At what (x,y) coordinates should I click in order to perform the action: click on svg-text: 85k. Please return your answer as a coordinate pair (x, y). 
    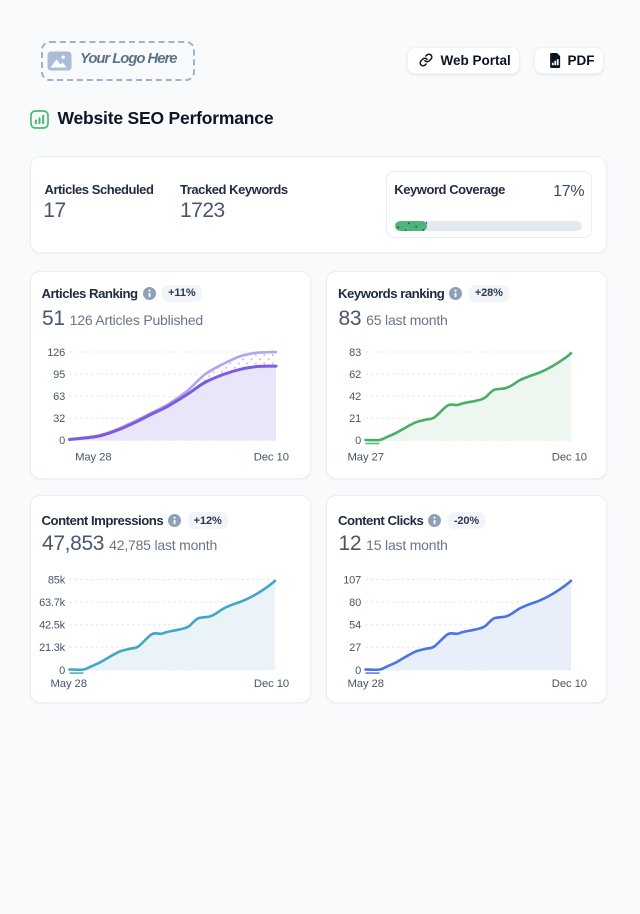
    Looking at the image, I should click on (56, 580).